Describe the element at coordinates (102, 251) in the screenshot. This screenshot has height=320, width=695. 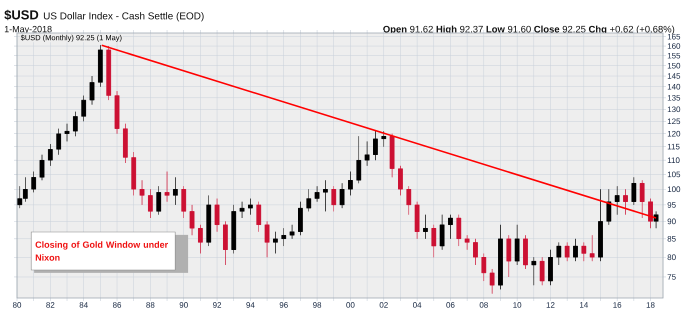
I see `annotation: Closing of Gold Window under Nixon` at that location.